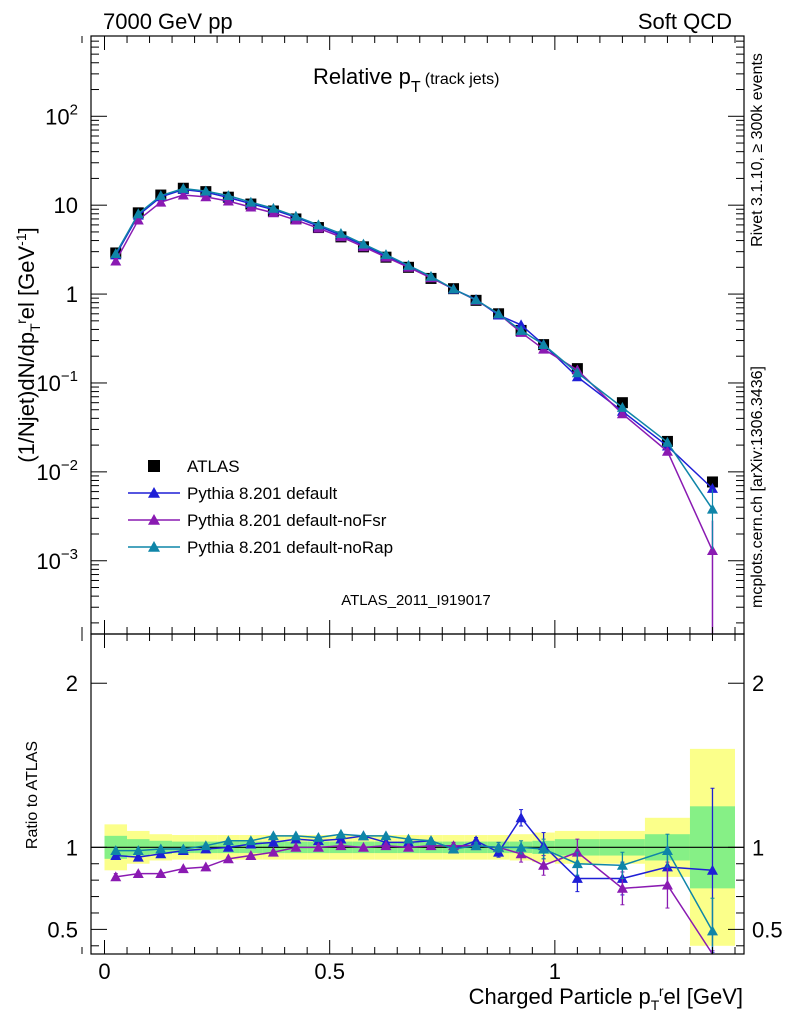  What do you see at coordinates (57, 382) in the screenshot?
I see `y-tick-label: 10⁻¹` at bounding box center [57, 382].